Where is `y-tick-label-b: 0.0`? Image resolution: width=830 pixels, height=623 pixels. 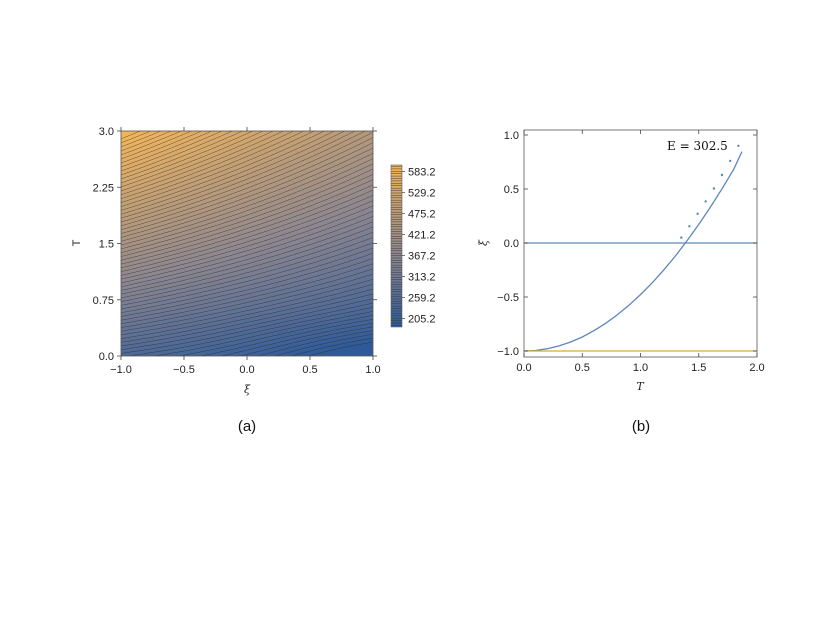
y-tick-label-b: 0.0 is located at coordinates (511, 244).